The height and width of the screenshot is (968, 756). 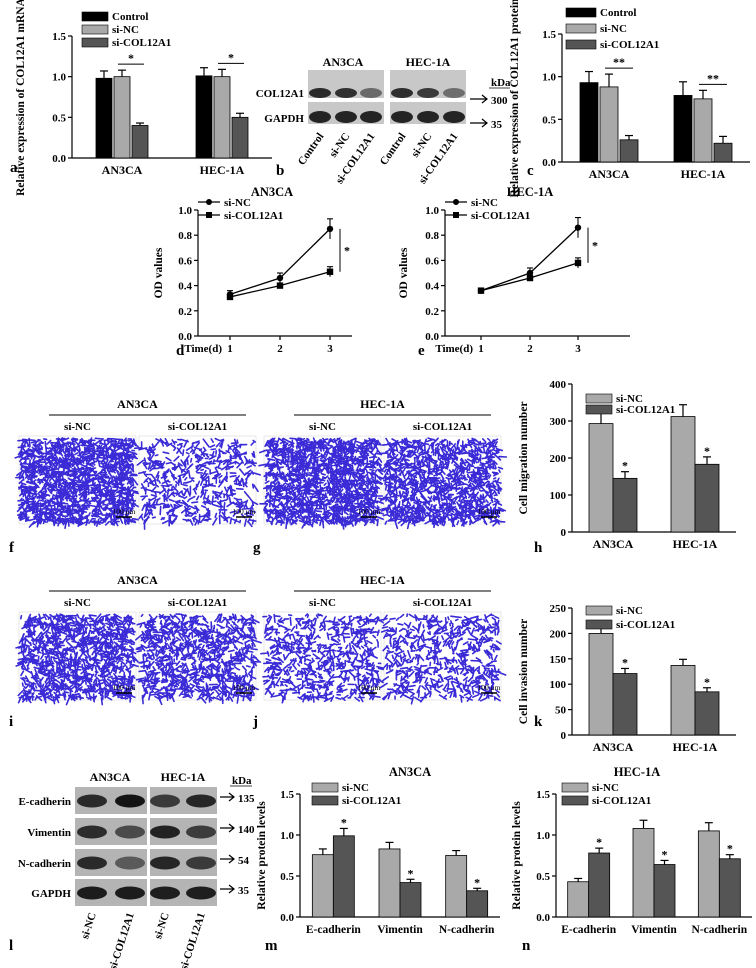 I want to click on panel-letter-a: a, so click(x=14, y=168).